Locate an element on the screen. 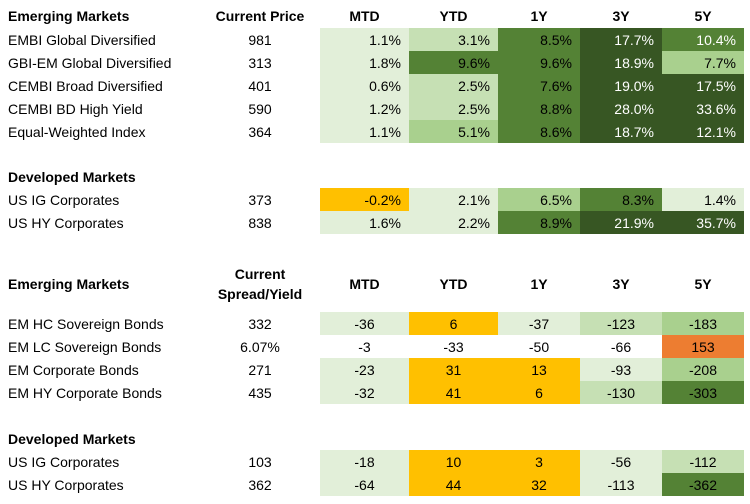 The image size is (750, 504). table1-header-1y: 1Y is located at coordinates (539, 16).